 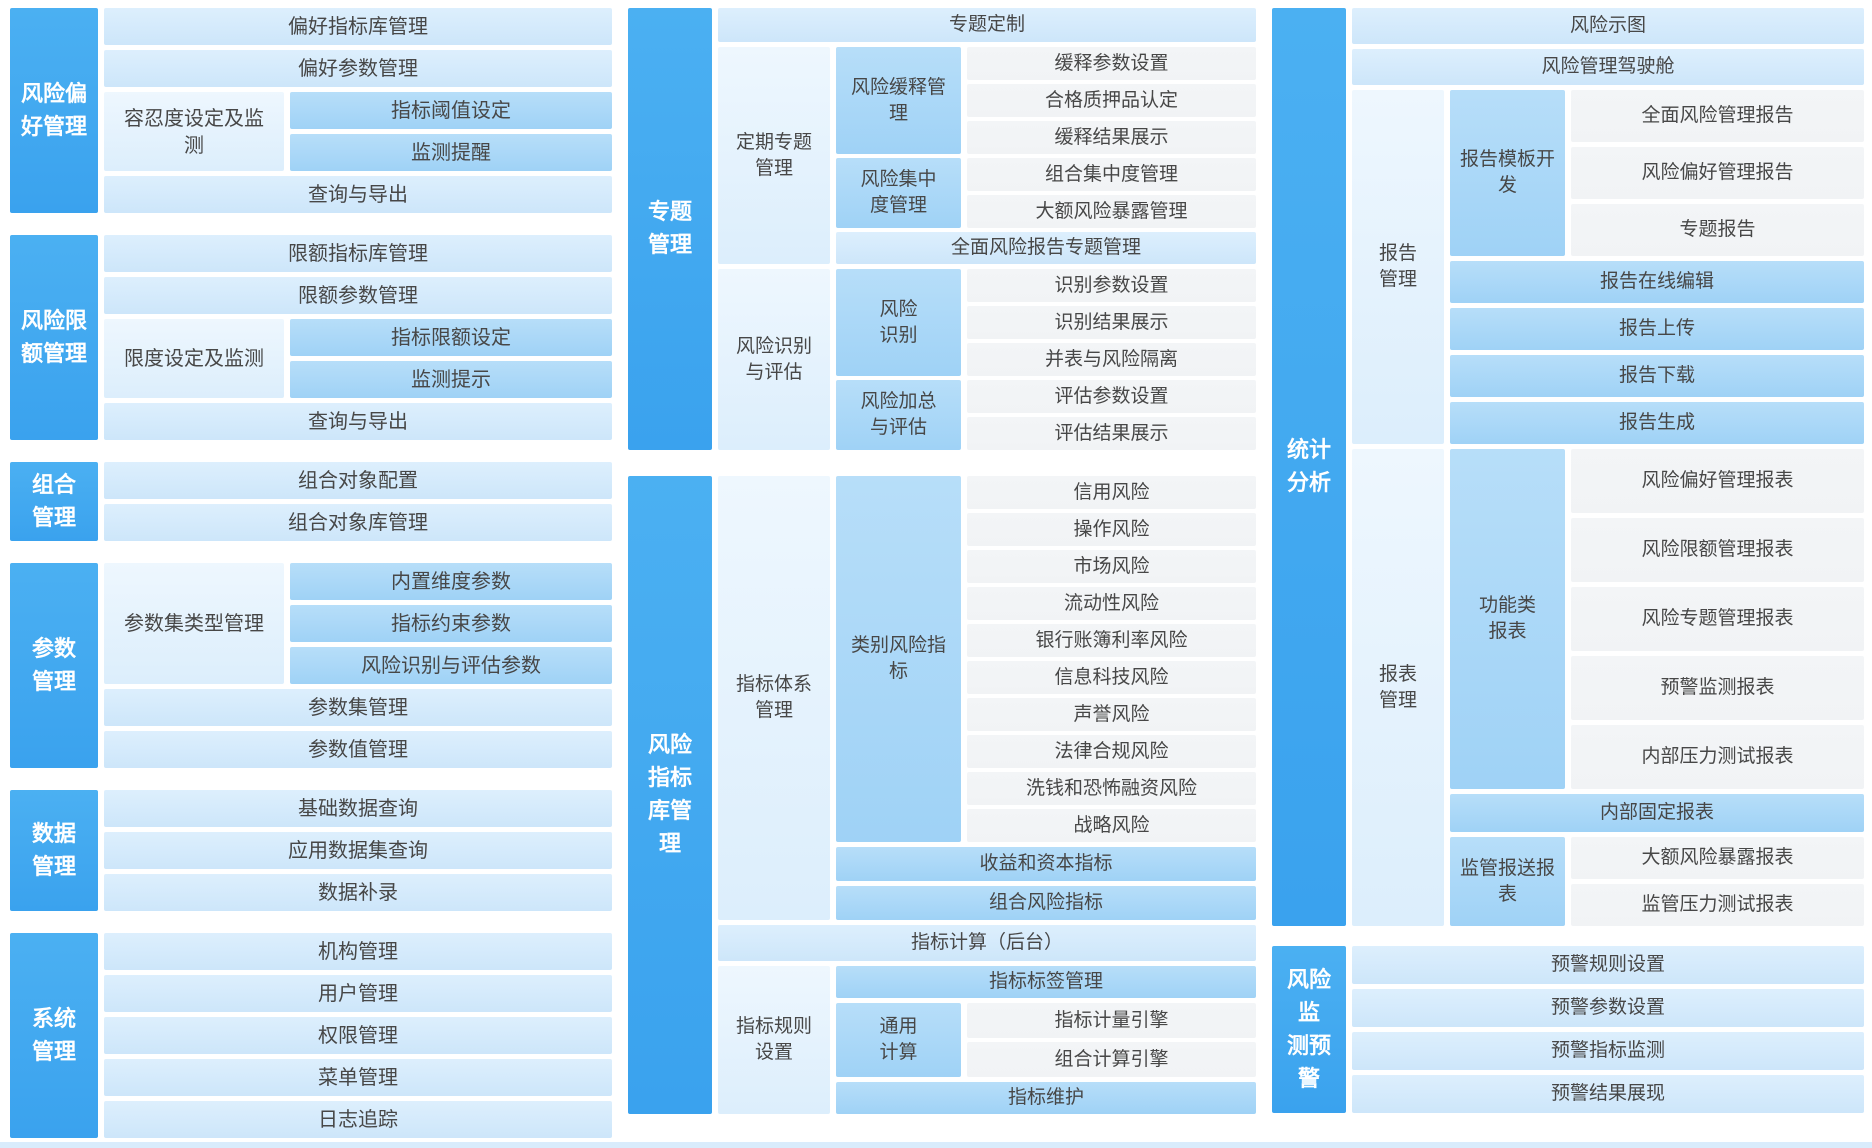 I want to click on feature-tile: 内部压力测试报表, so click(x=1717, y=757).